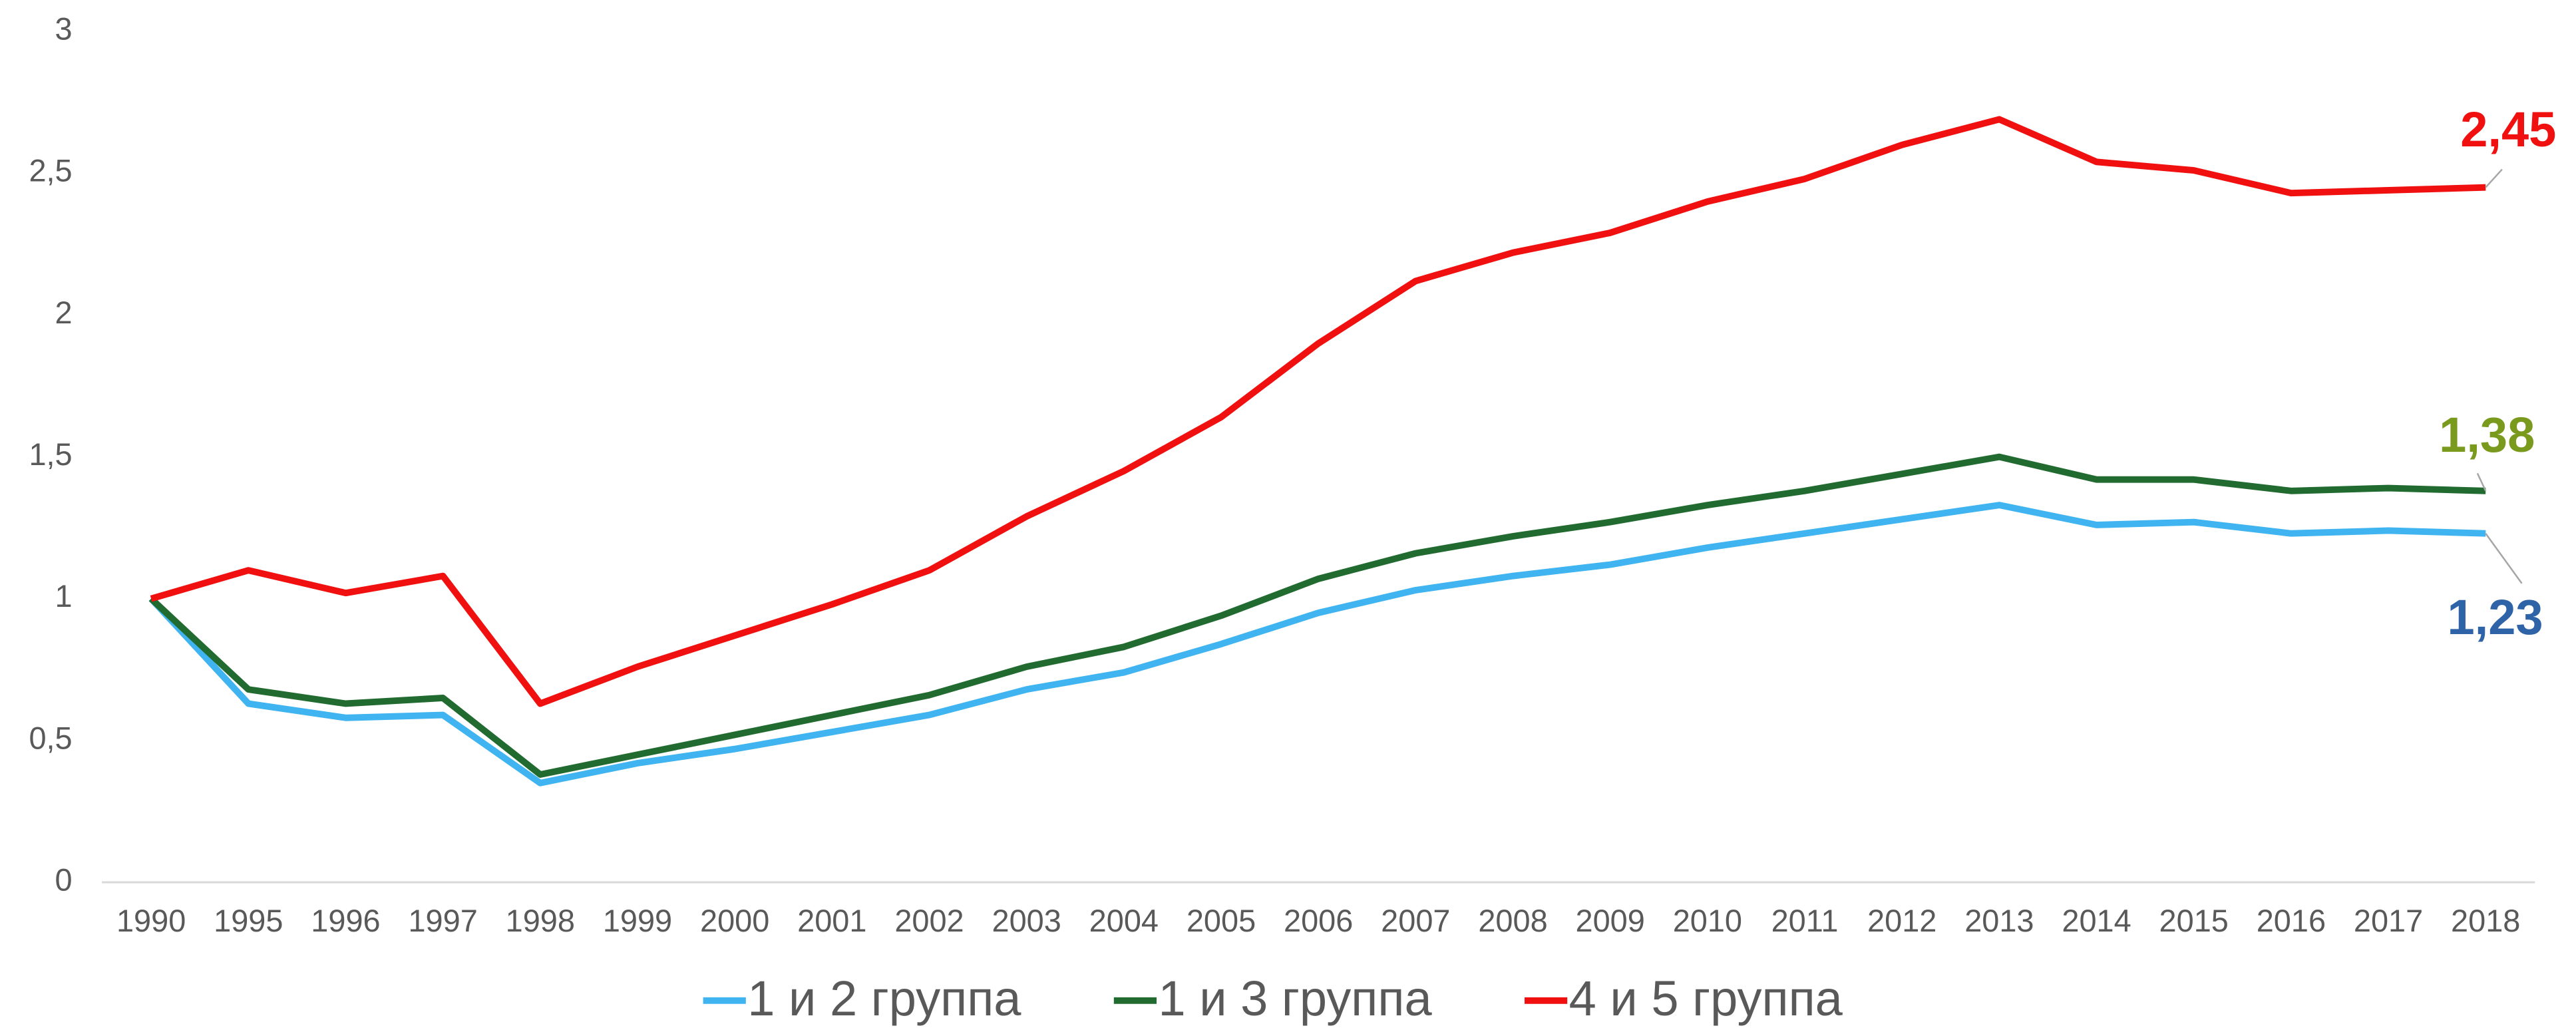 Image resolution: width=2576 pixels, height=1032 pixels. What do you see at coordinates (1512, 921) in the screenshot?
I see `x-tick-label: 2008` at bounding box center [1512, 921].